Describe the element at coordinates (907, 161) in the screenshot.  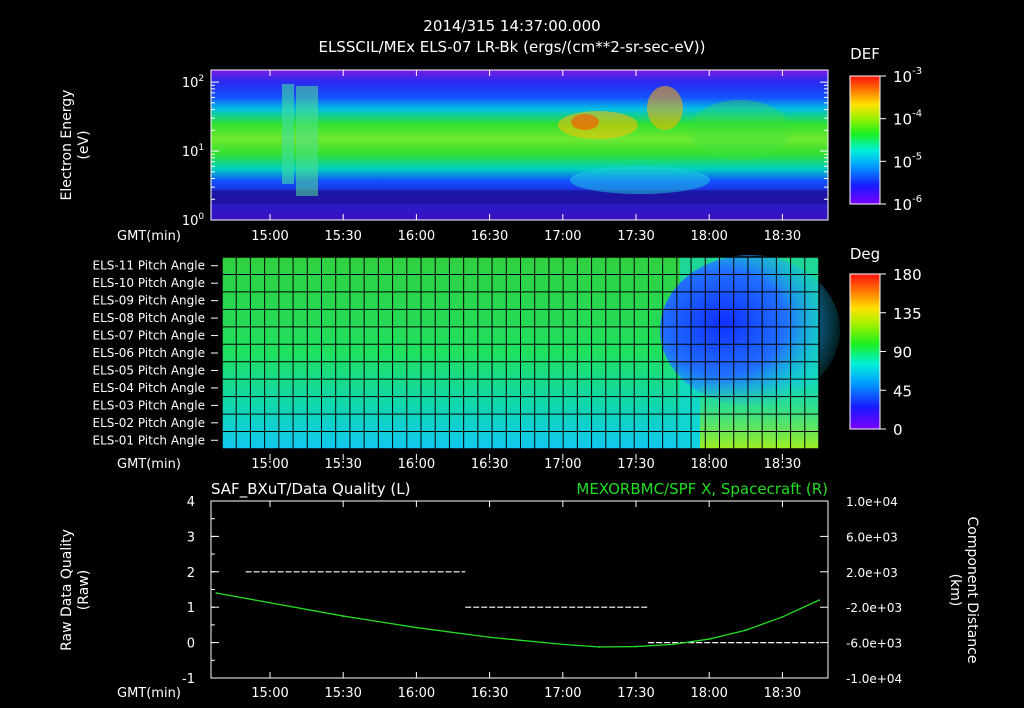
I see `def-tick-label: 10⁻⁵` at that location.